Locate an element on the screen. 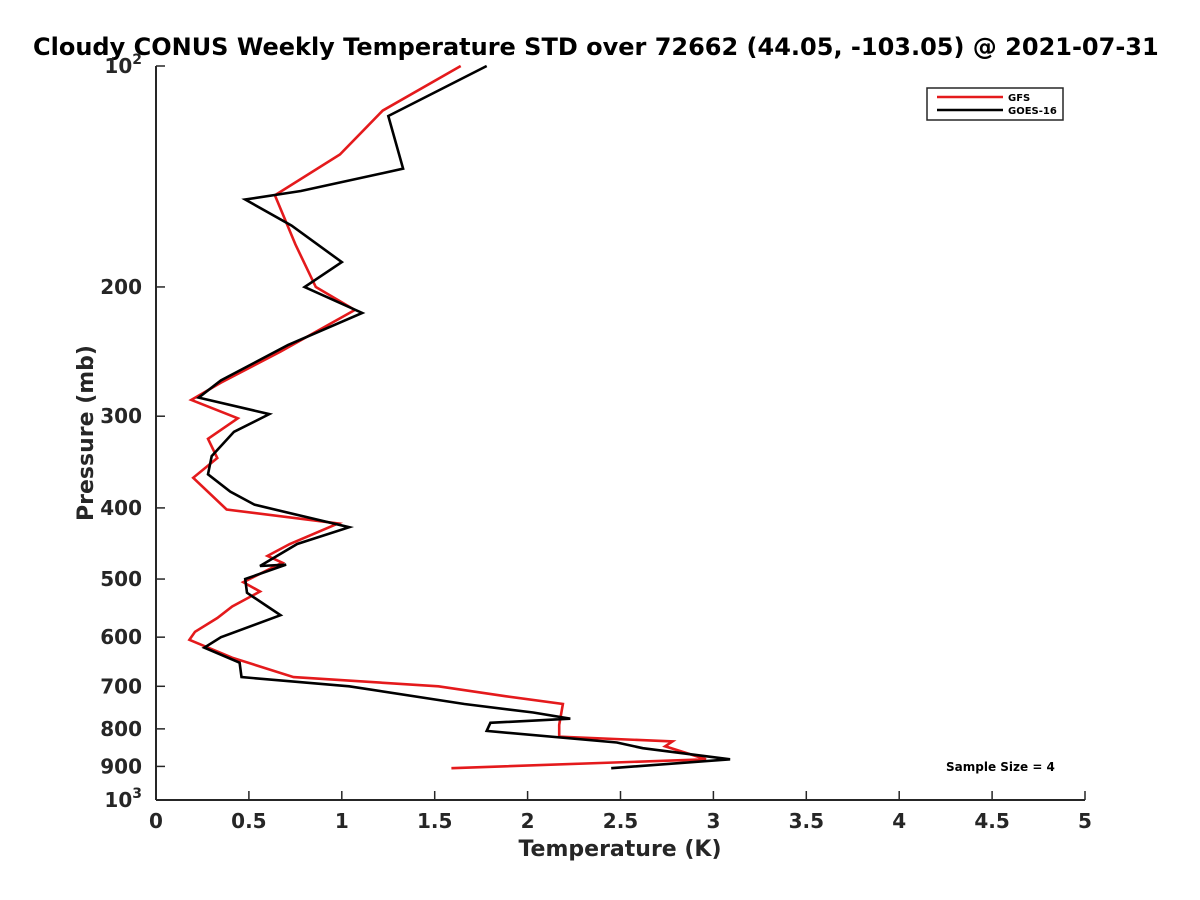 The image size is (1200, 900). y-tick-label-200: 200 is located at coordinates (121, 287).